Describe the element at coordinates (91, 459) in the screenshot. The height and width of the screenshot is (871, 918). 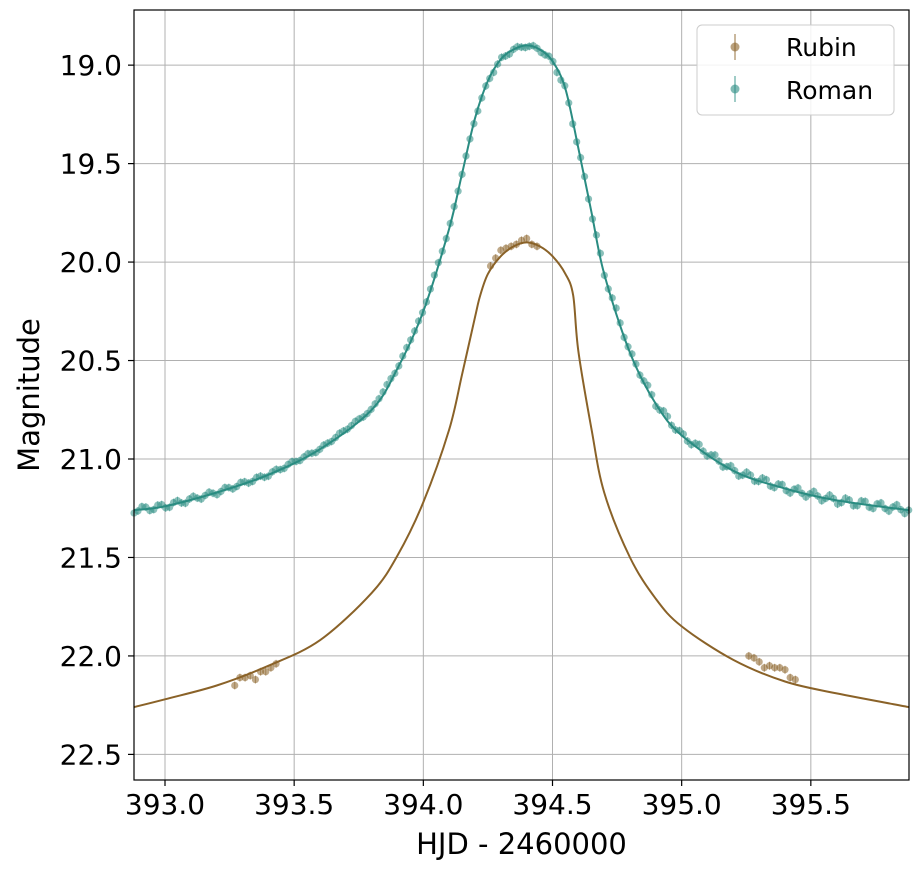
I see `y-tick-label: 21.0` at that location.